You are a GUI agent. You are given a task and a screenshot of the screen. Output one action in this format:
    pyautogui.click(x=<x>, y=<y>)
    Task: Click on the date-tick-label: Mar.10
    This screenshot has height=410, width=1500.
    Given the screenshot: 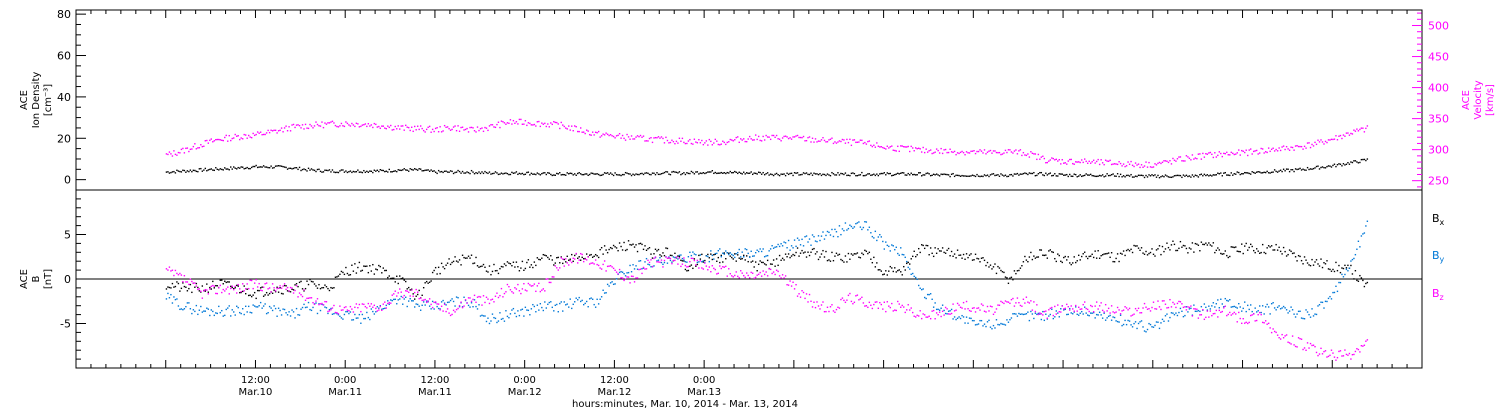 What is the action you would take?
    pyautogui.click(x=256, y=392)
    